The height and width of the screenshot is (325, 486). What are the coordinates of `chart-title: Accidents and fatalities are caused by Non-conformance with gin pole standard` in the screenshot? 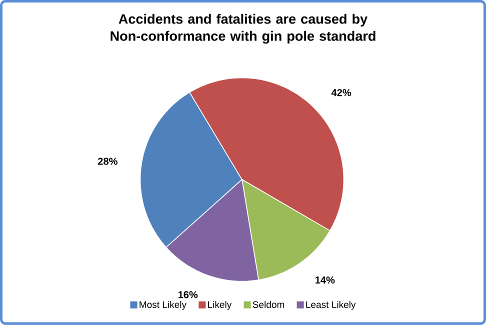 It's located at (243, 29).